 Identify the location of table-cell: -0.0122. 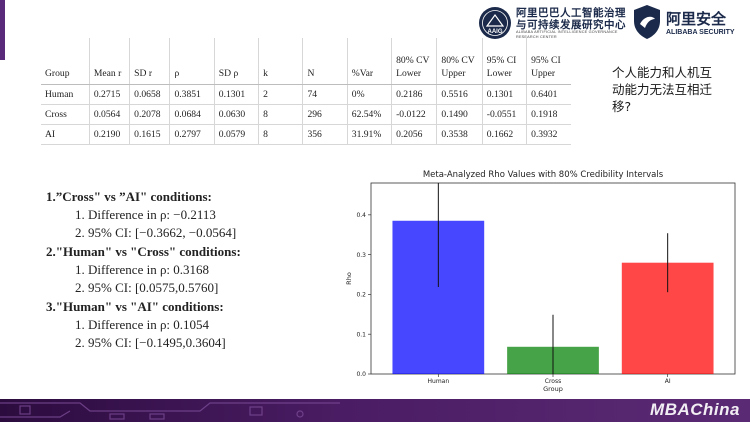
(414, 114).